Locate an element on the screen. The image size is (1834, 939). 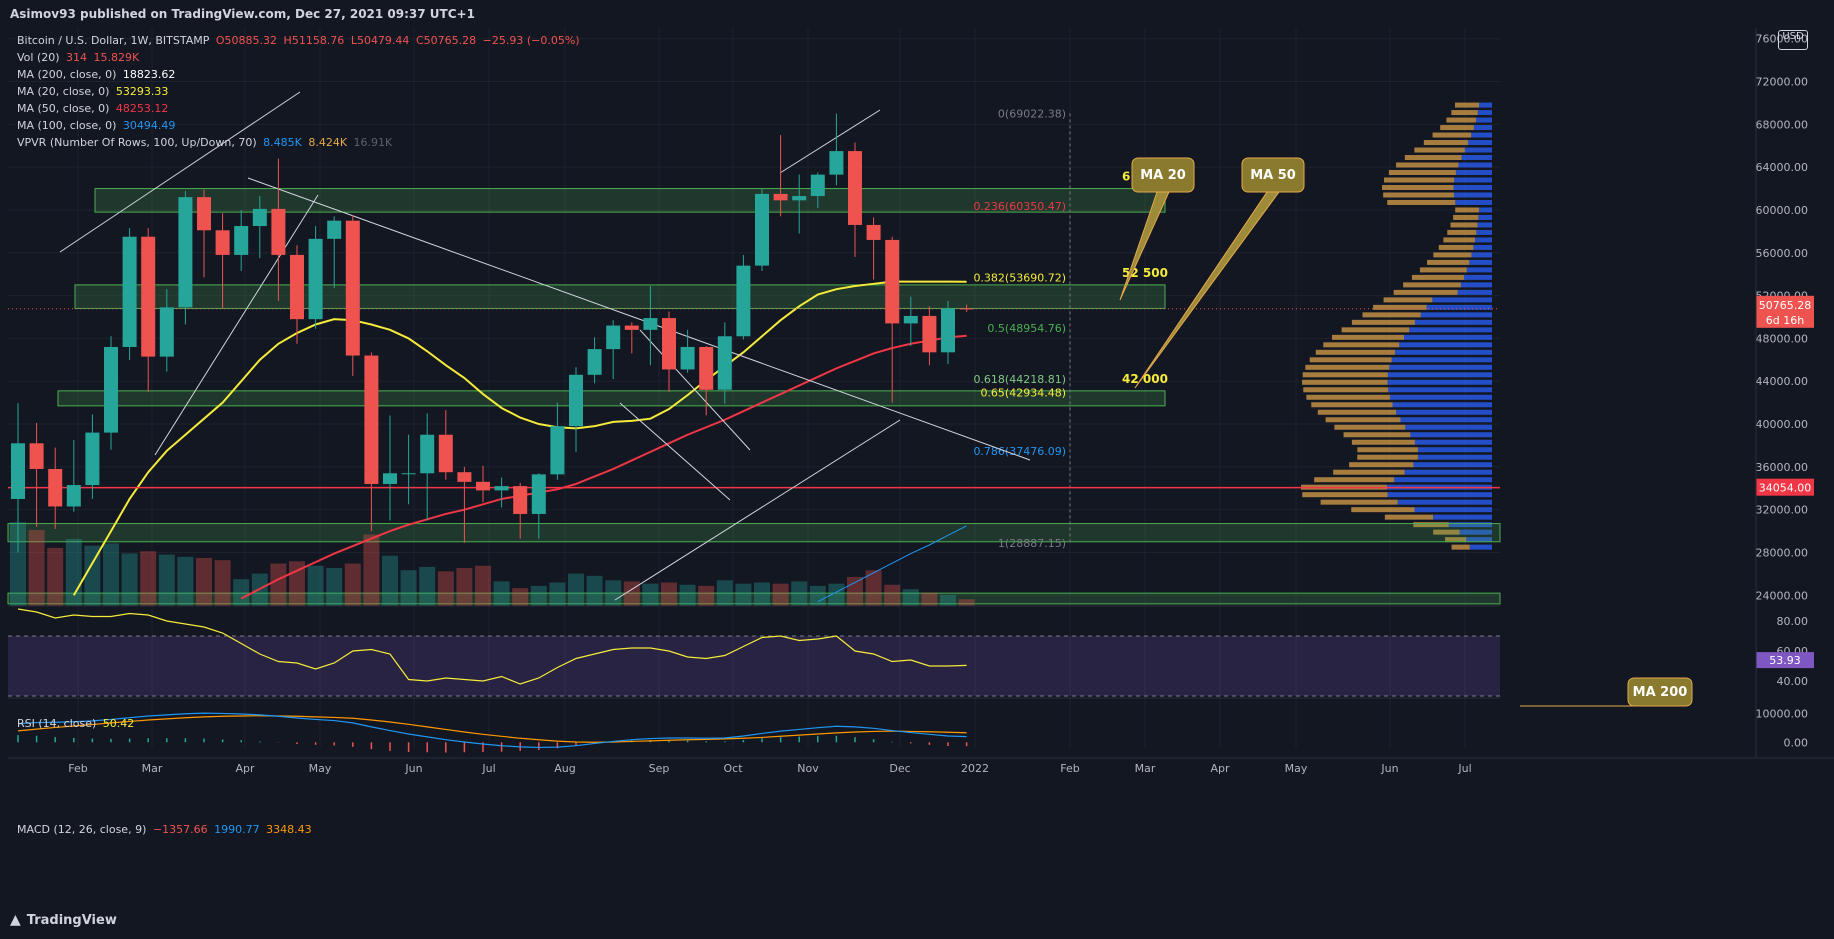
legend-rsi-row: RSI (14, close) 50.42 is located at coordinates (77, 723).